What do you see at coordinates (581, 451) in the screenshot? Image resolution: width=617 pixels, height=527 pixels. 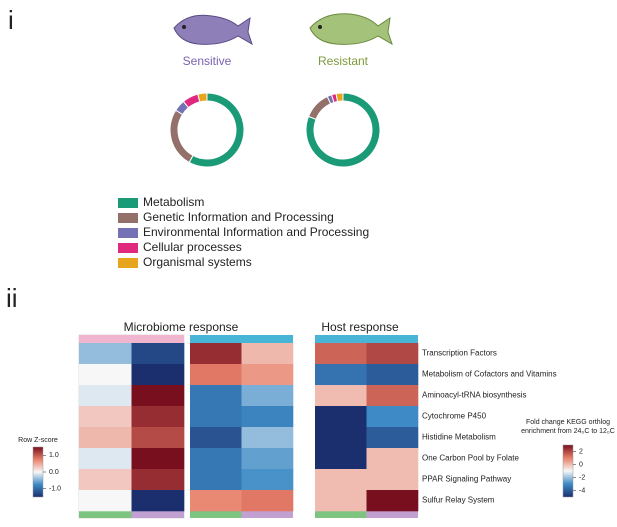 I see `colorbar-tick-label: 2` at bounding box center [581, 451].